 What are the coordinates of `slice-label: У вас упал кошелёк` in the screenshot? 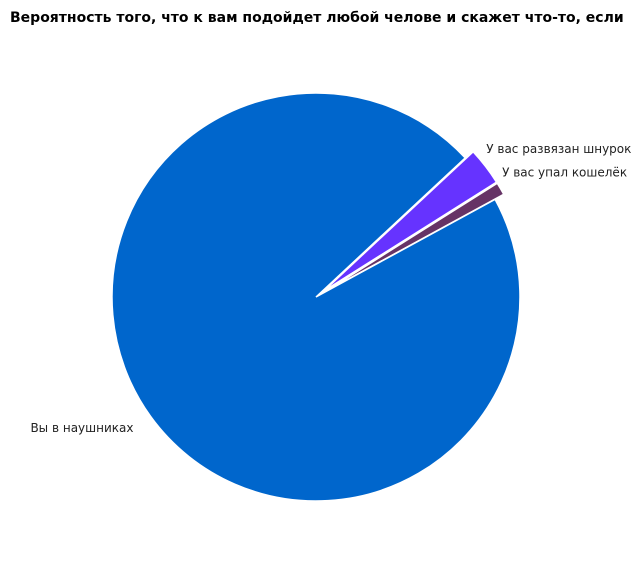 It's located at (564, 173).